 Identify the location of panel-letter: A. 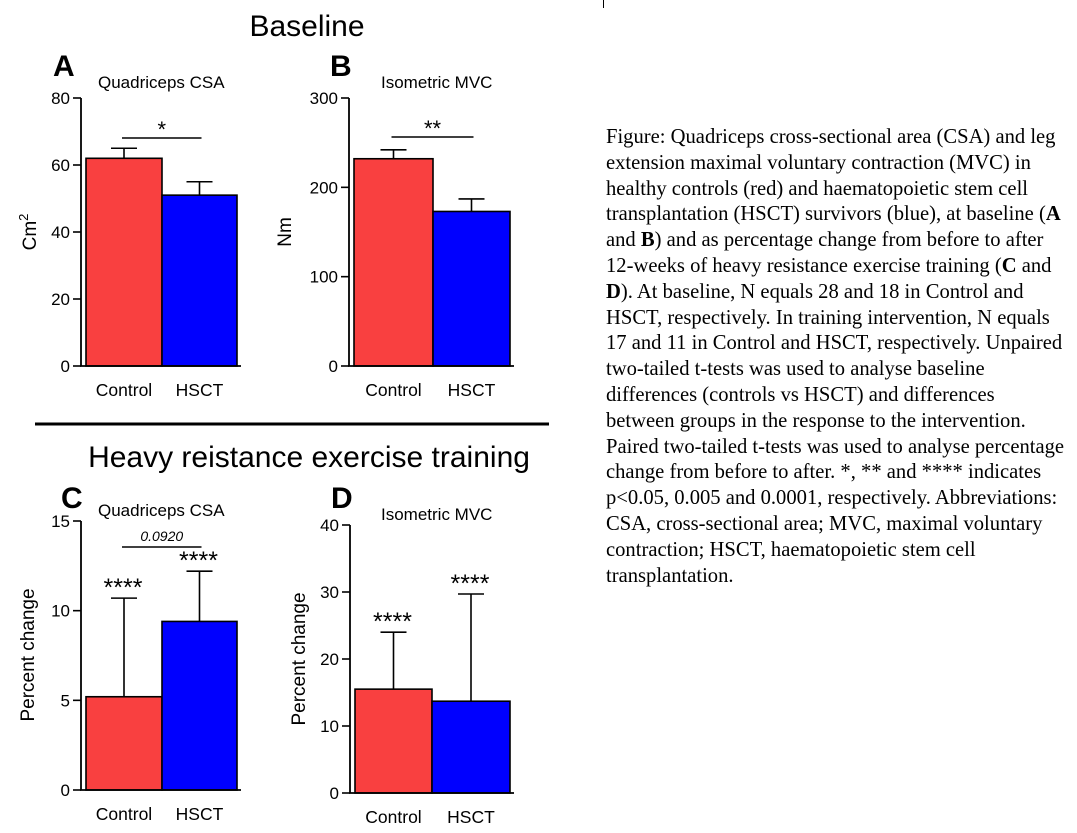
(64, 66).